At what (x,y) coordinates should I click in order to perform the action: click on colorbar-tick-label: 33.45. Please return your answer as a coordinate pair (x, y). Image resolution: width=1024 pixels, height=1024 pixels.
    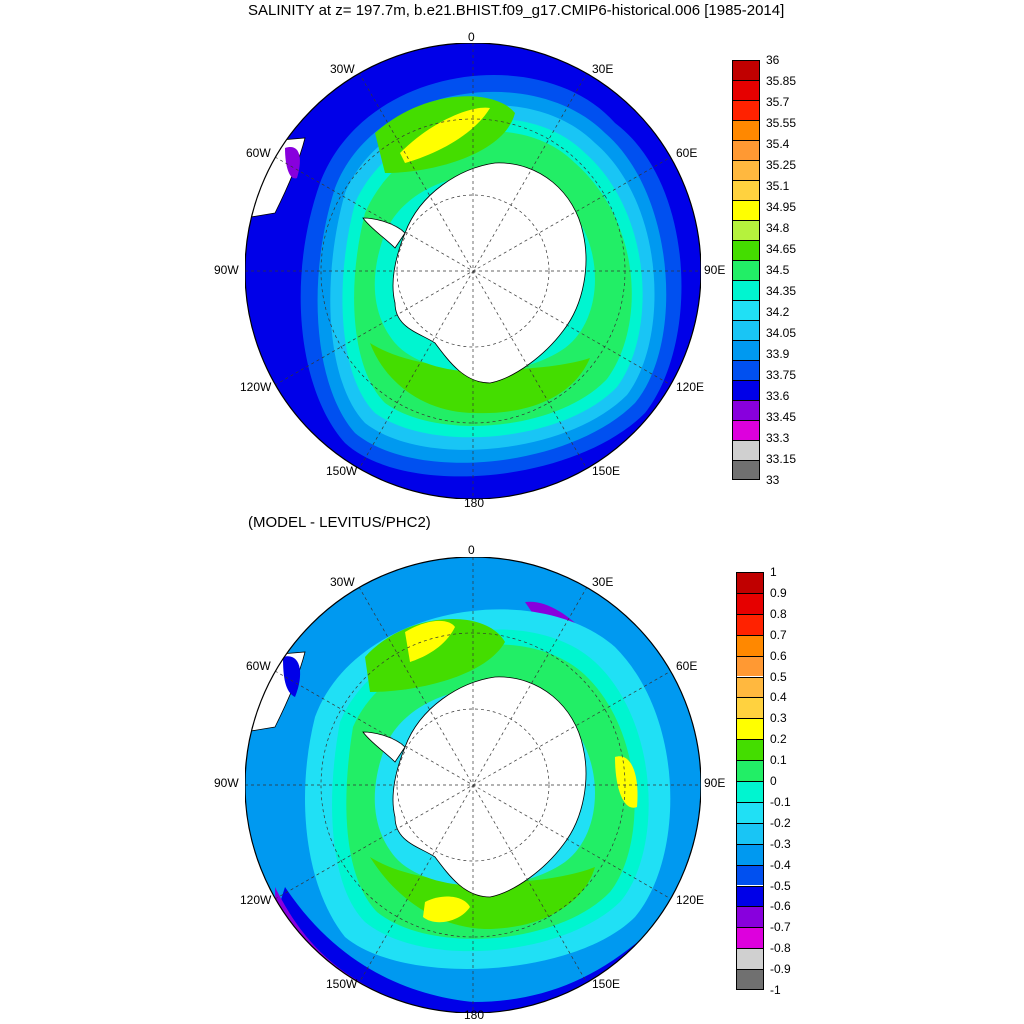
    Looking at the image, I should click on (781, 417).